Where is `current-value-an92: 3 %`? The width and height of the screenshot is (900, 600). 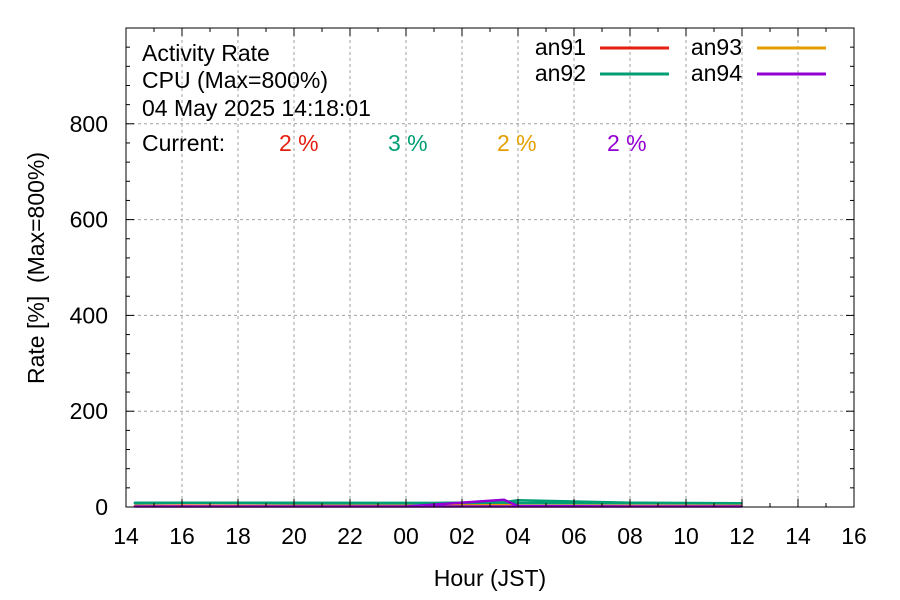 current-value-an92: 3 % is located at coordinates (408, 143).